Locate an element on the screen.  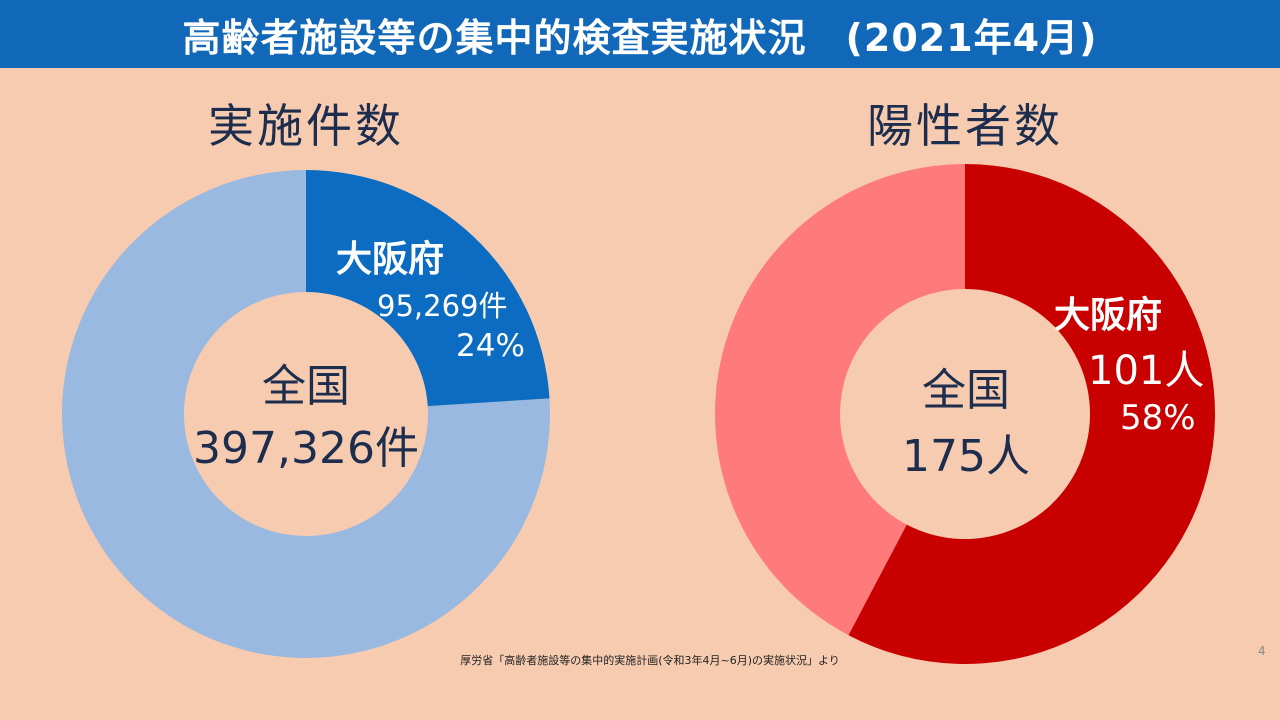
osaka-label-tests: 大阪府 is located at coordinates (390, 259).